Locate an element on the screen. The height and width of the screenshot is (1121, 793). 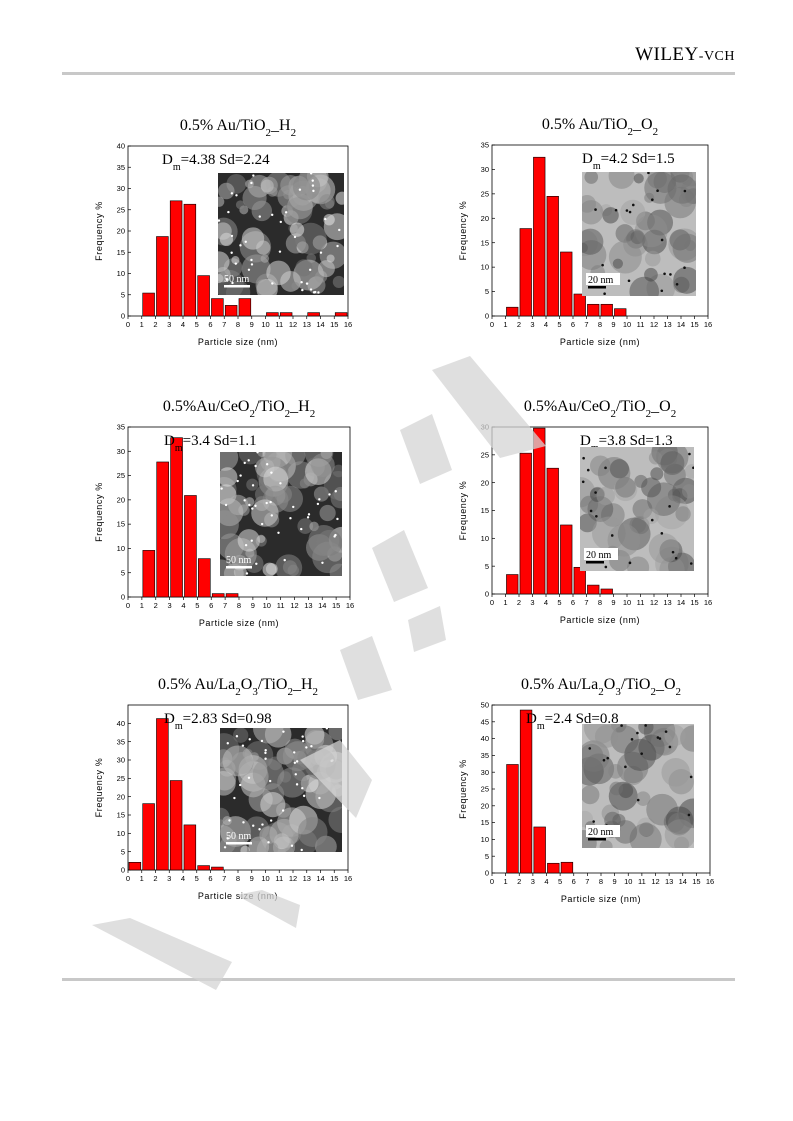
chart-title: 0.5% Au/La2O3/TiO2_O2 is located at coordinates (601, 687).